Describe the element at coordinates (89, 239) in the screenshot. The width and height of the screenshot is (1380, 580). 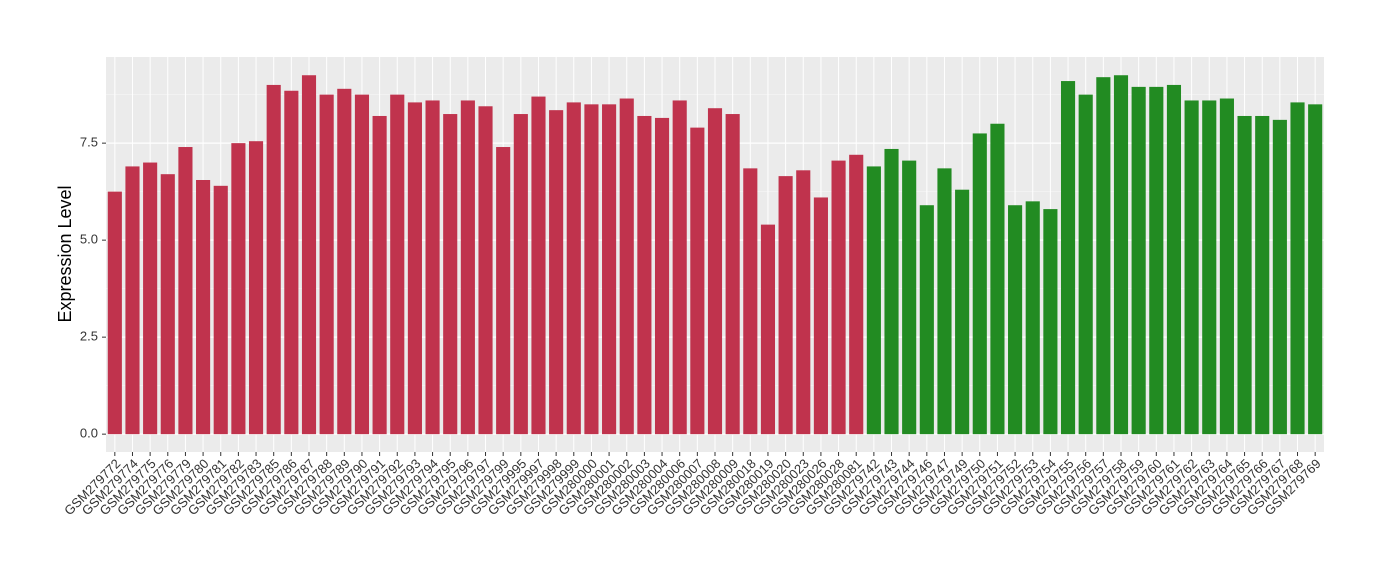
I see `y-tick-label: 5.0` at that location.